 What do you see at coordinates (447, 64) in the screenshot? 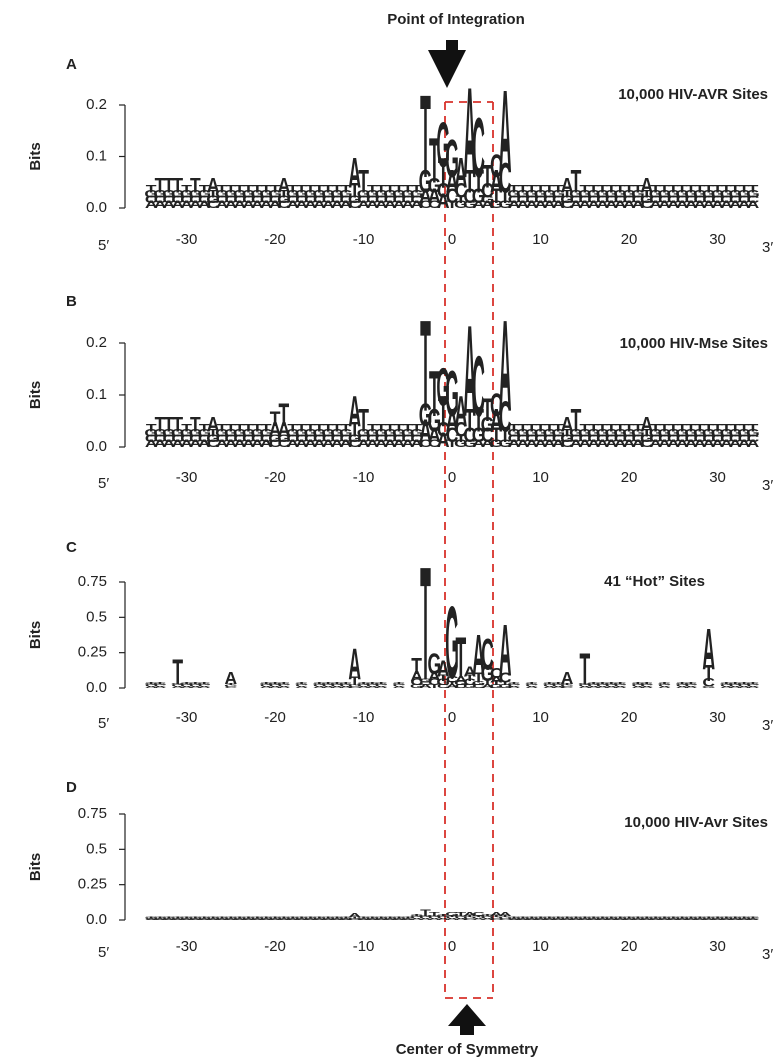
I see `arrow-down` at bounding box center [447, 64].